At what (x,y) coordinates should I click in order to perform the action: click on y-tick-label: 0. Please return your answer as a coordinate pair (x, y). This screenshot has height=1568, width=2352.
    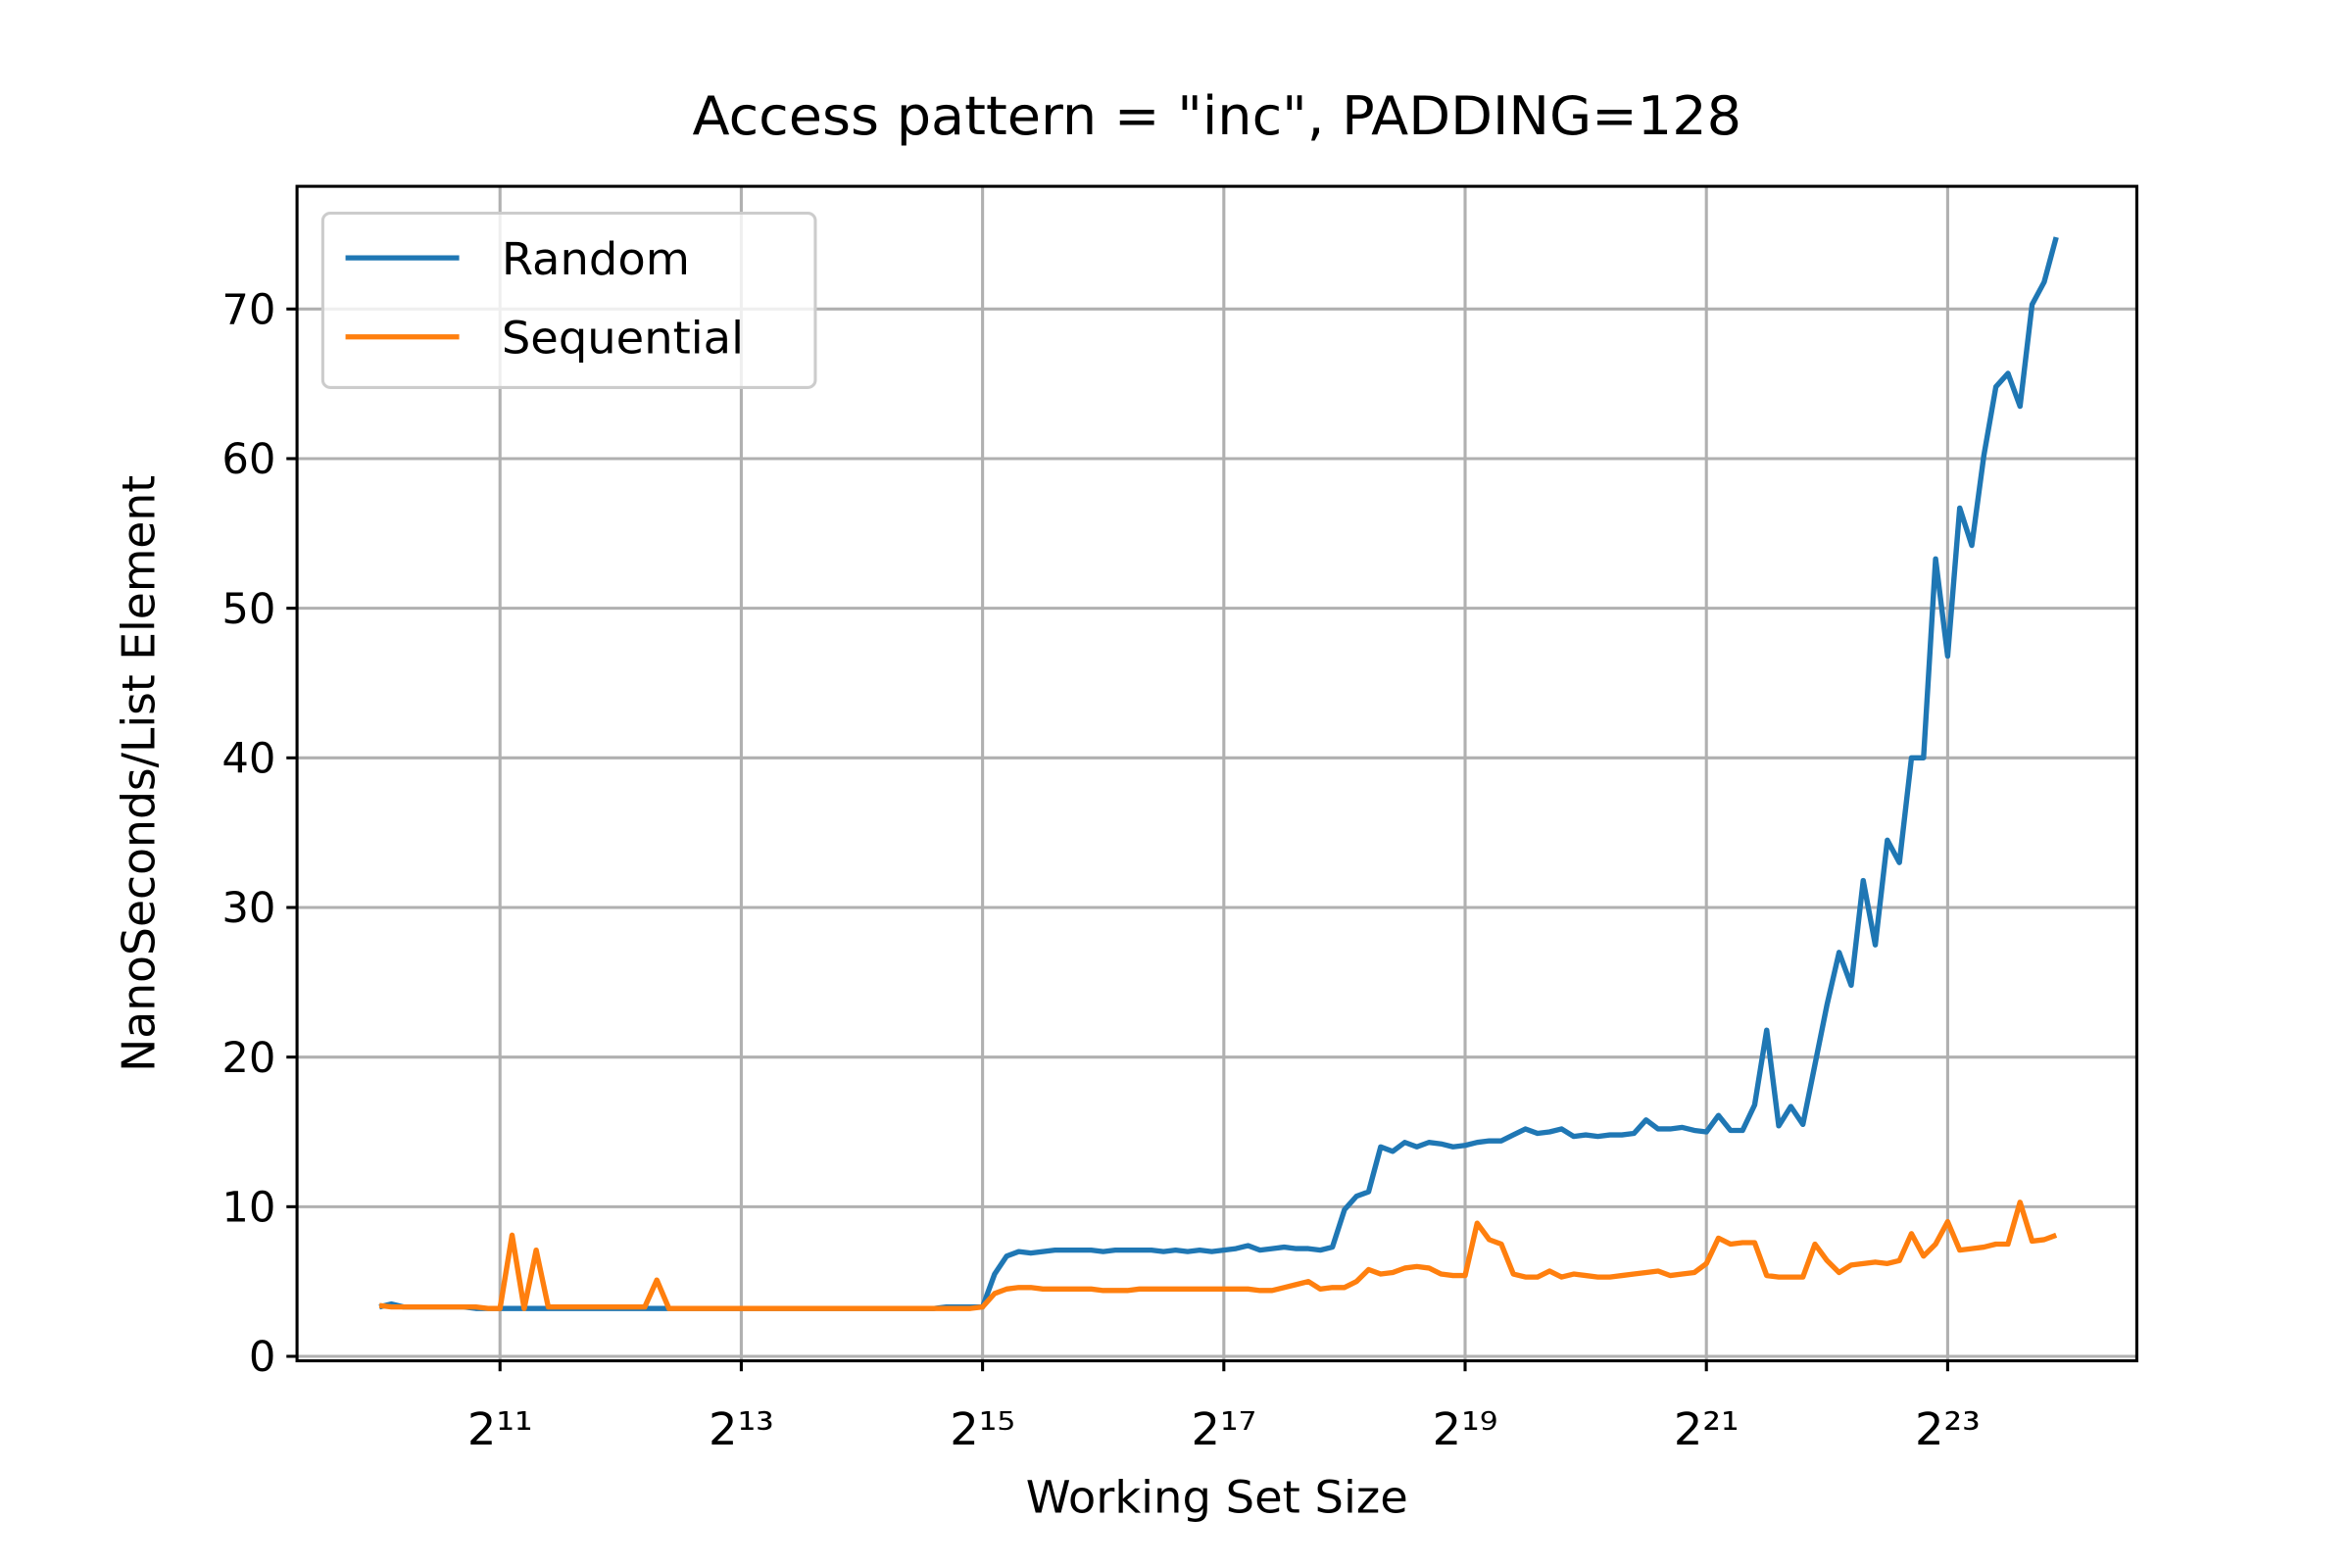
    Looking at the image, I should click on (262, 1358).